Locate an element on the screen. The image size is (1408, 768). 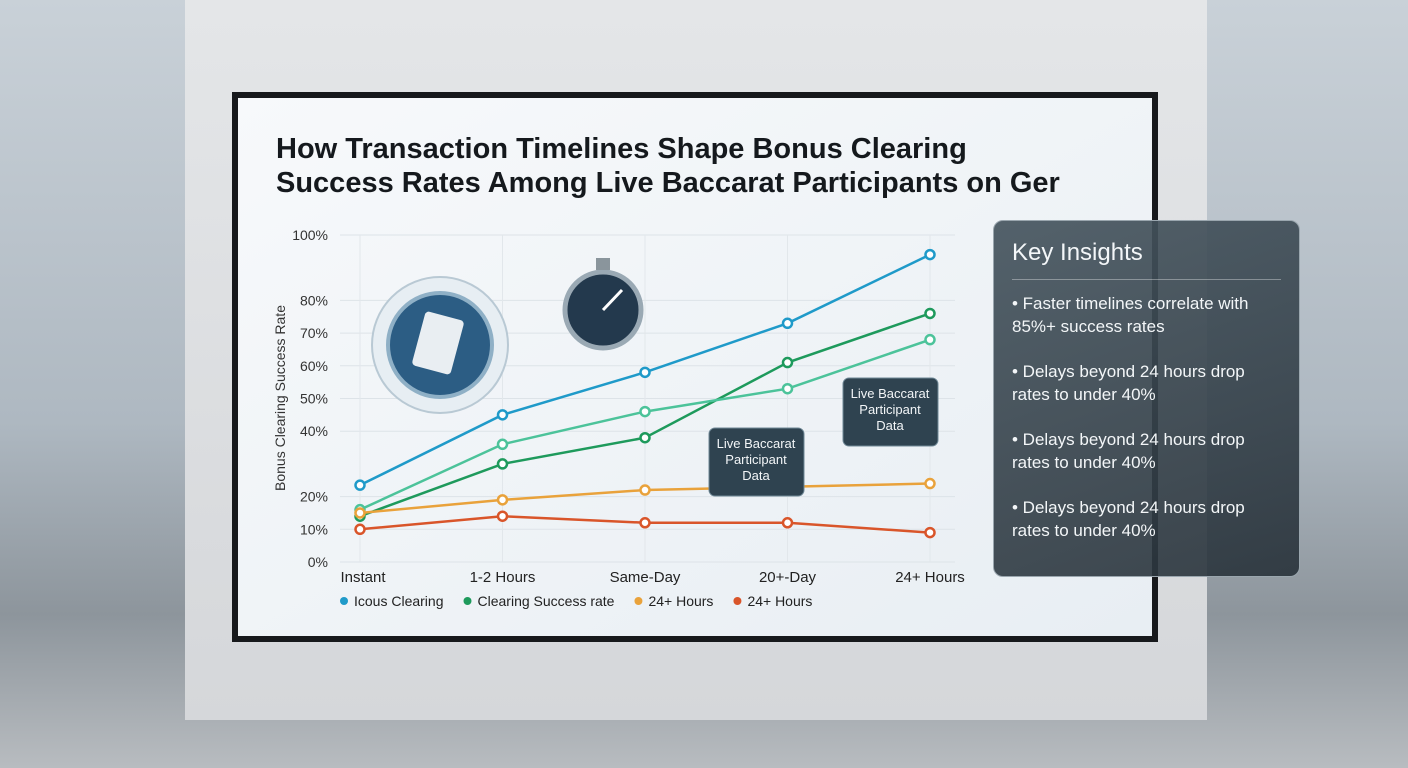
x-tick-label: 1-2 Hours is located at coordinates (503, 577).